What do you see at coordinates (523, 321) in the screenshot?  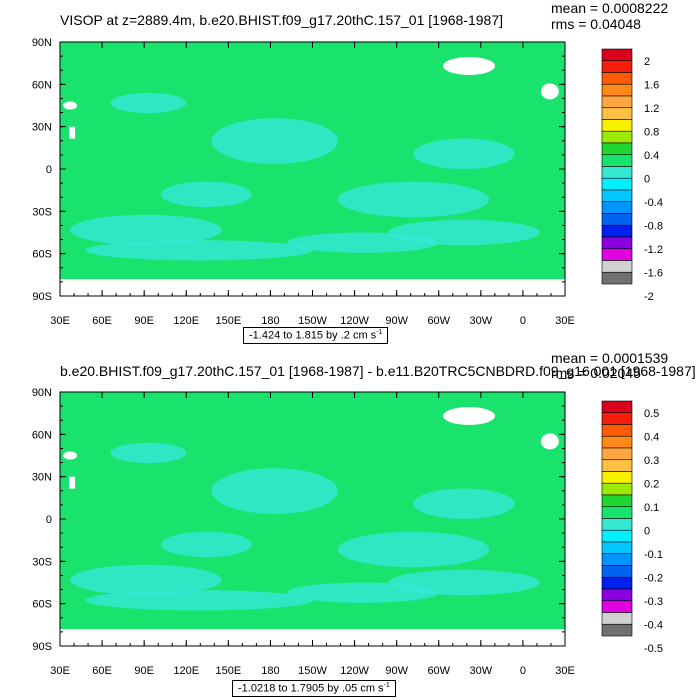 I see `x-tick-label: 0` at bounding box center [523, 321].